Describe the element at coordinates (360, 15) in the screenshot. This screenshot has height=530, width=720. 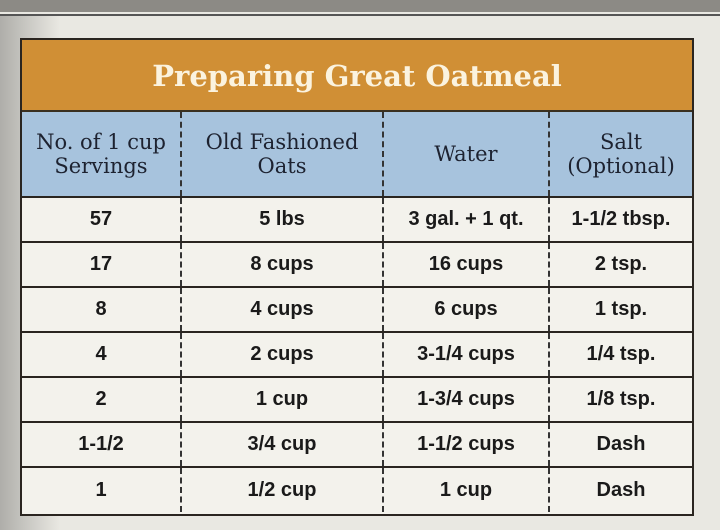
I see `divider` at that location.